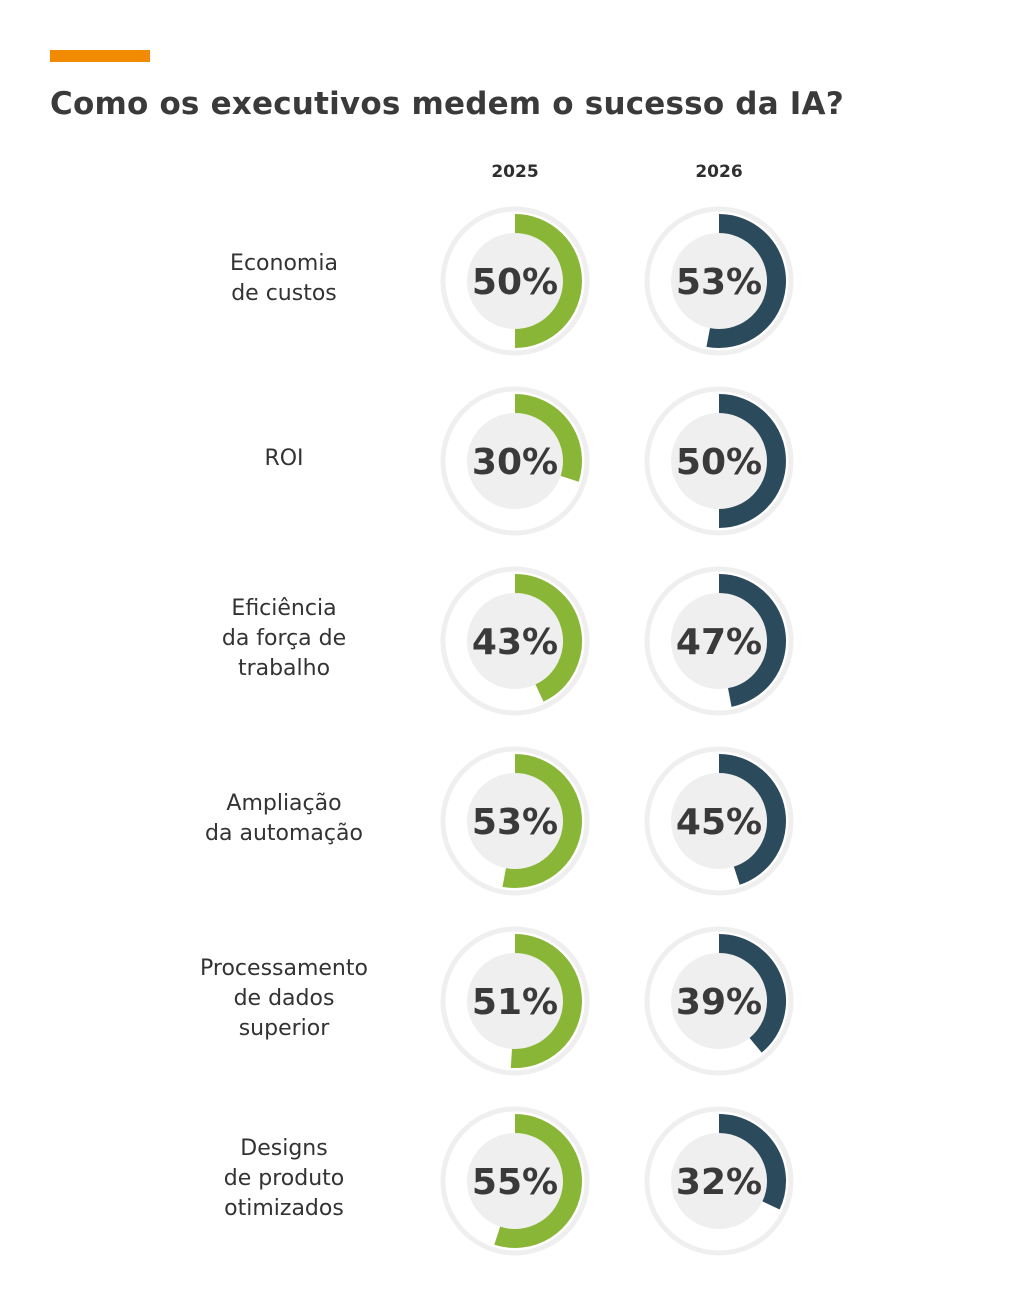  I want to click on donut-2026-2: 47%, so click(719, 641).